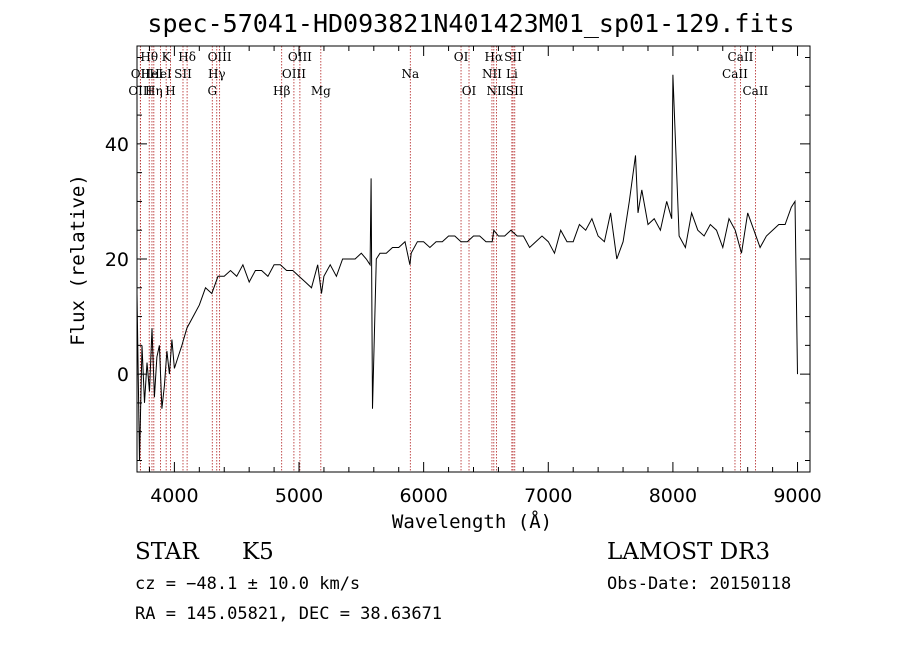  Describe the element at coordinates (797, 496) in the screenshot. I see `x-tick-label: 9000` at that location.